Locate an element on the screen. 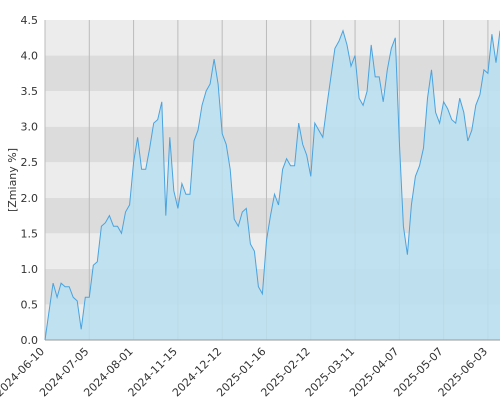 The width and height of the screenshot is (500, 404). y-tick-label: 0.5 is located at coordinates (30, 304).